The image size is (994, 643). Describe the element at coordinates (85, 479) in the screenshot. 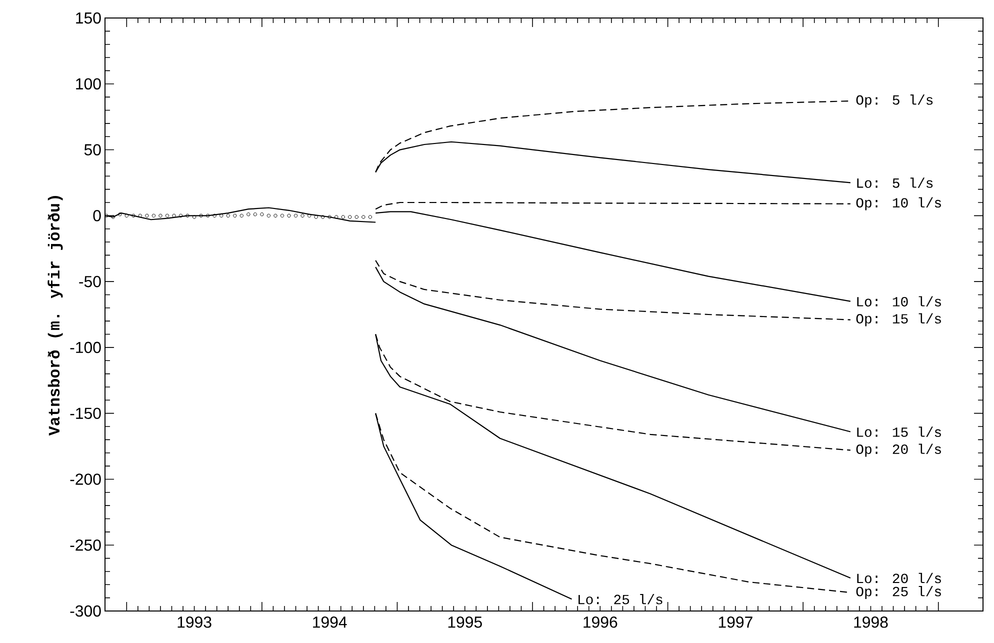

I see `y-tick-label: -200` at that location.